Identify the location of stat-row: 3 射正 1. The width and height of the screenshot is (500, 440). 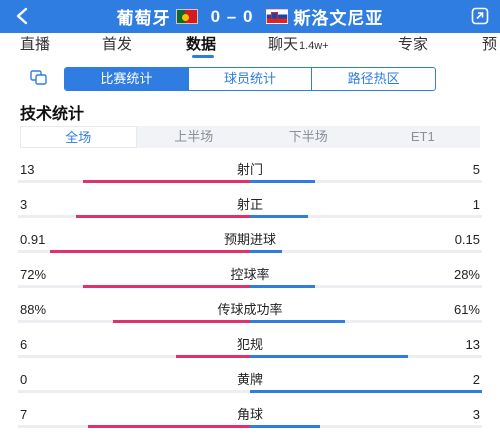
(250, 204).